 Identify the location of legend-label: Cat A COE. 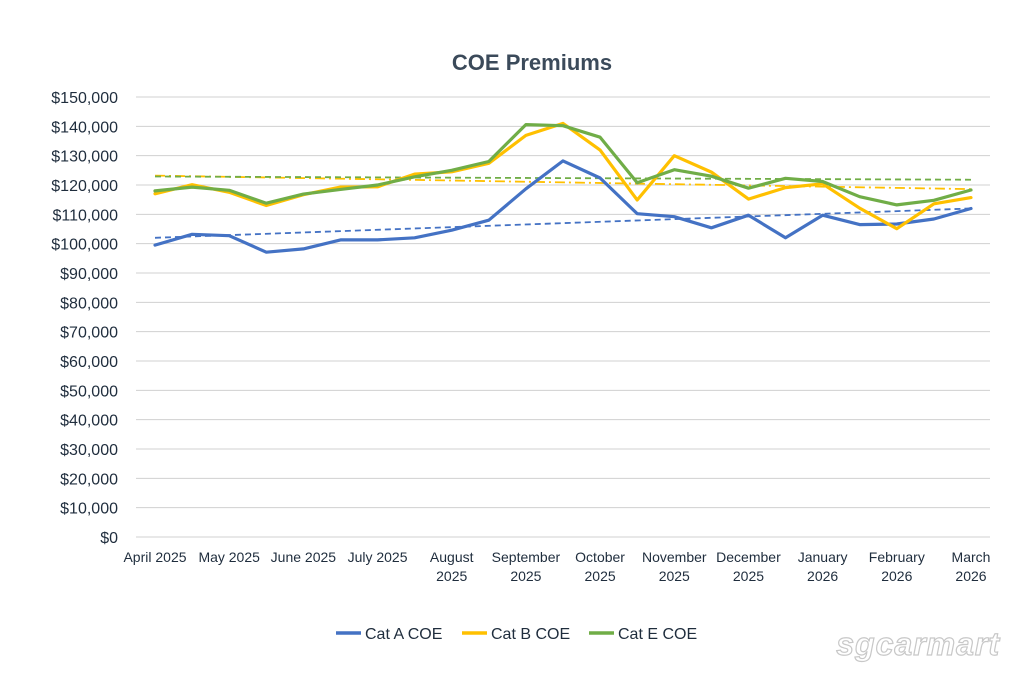
(403, 634).